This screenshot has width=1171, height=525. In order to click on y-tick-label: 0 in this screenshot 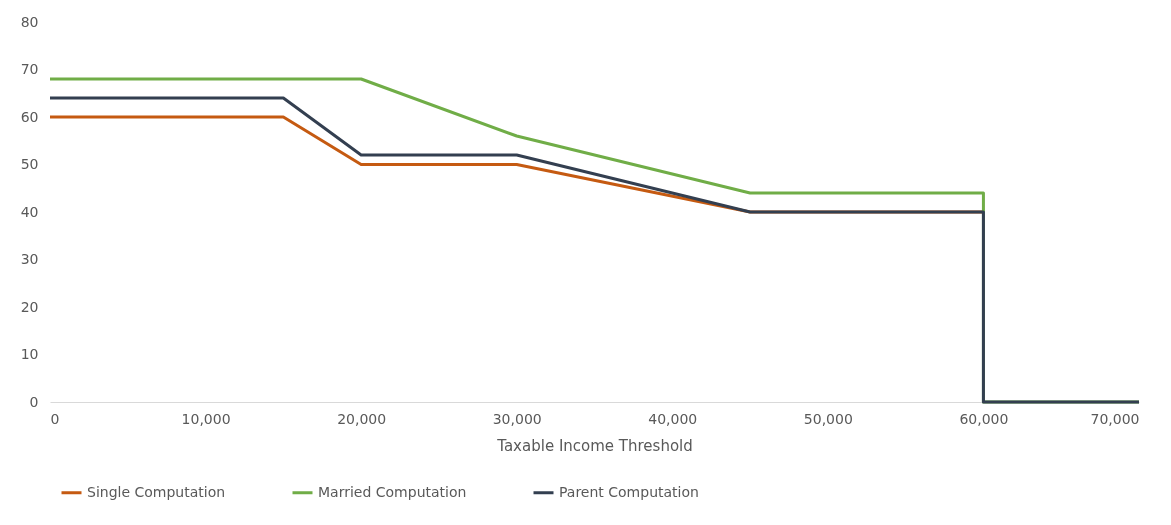, I will do `click(34, 401)`.